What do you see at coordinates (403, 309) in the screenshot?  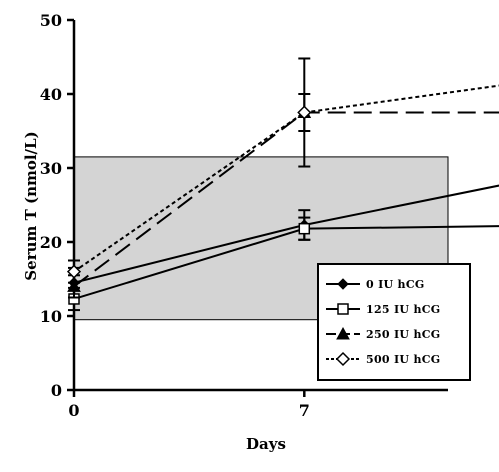 I see `legend-label: 125 IU hCG` at bounding box center [403, 309].